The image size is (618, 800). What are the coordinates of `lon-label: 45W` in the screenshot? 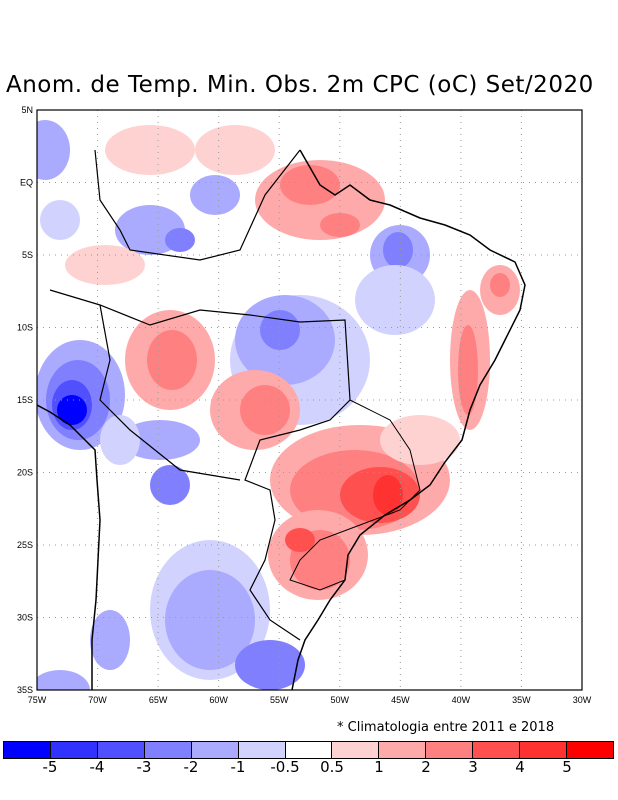 It's located at (400, 700).